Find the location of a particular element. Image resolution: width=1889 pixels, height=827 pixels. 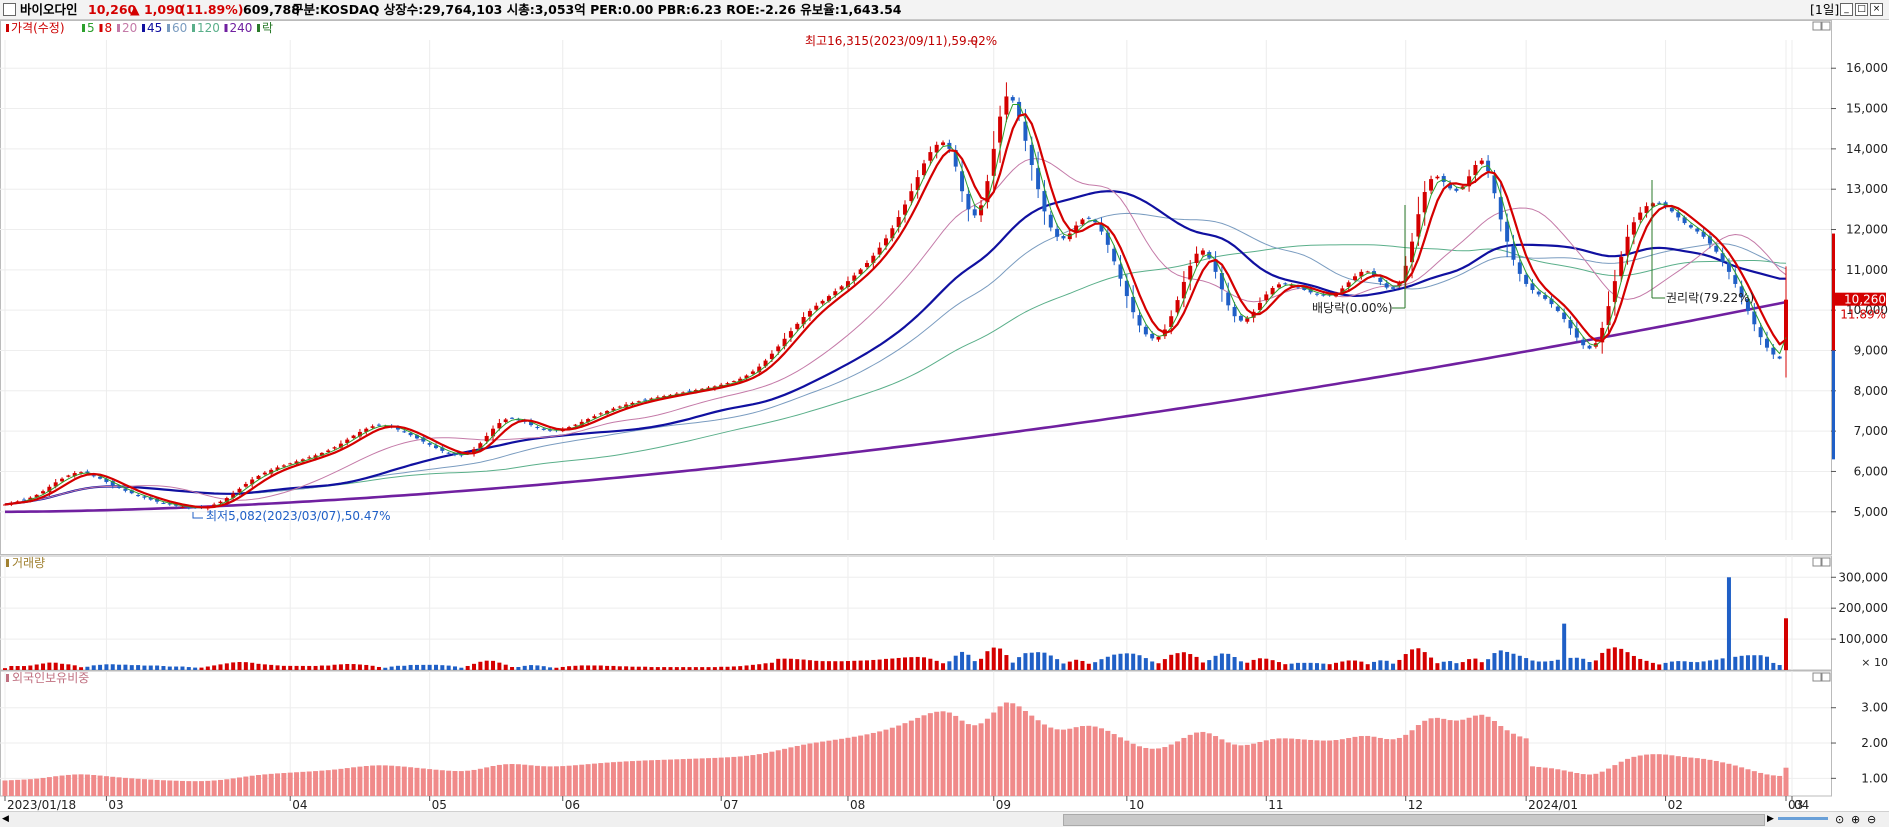

price-tick-label: 15,000 is located at coordinates (1867, 109).